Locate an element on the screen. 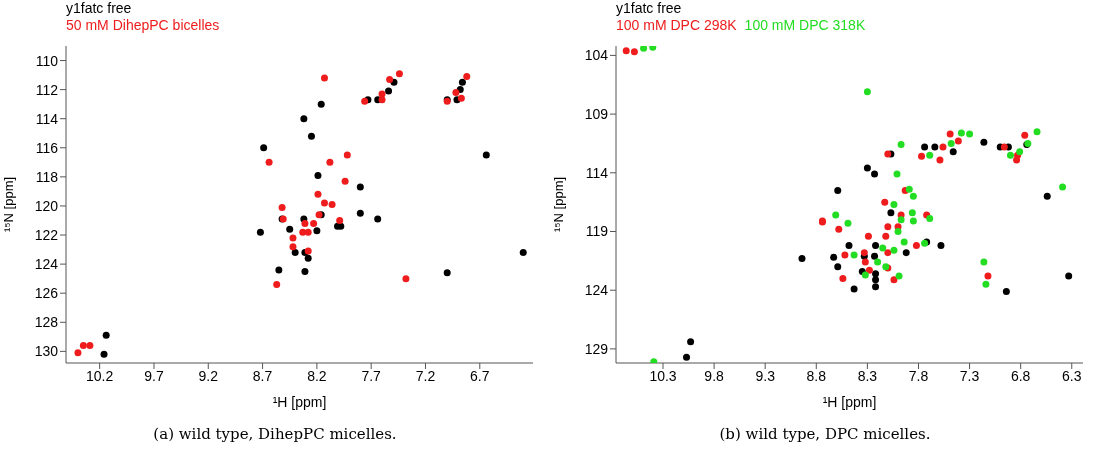  series-label: 100 mM DPC 298K is located at coordinates (676, 25).